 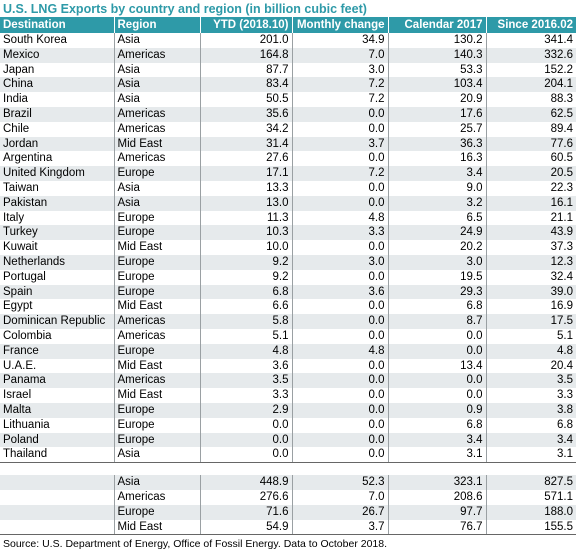 What do you see at coordinates (339, 144) in the screenshot?
I see `table-cell: 3.7` at bounding box center [339, 144].